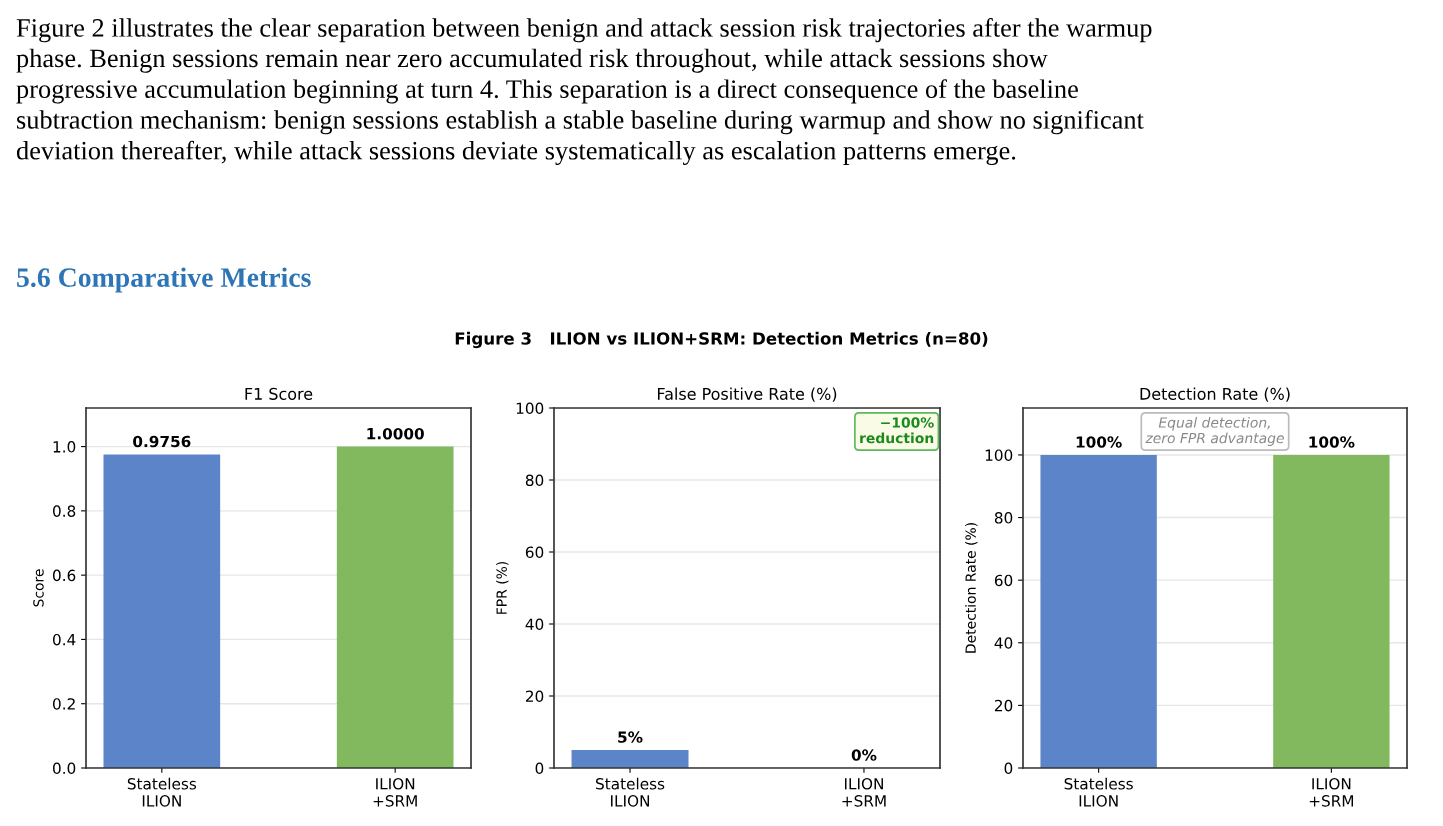 The width and height of the screenshot is (1443, 826). I want to click on caption: Figure 2 illustrates the clear separation between benign and attack session risk trajectories after the warmup phase. Benign sessions remain near zero accumulated risk throughout, while attack sessions show progressive accumulation beginning at turn 4. This separation is a direct consequence of the baseline subtraction mechanism: benign sessions establish a stable baseline during warmup and show no significant deviation thereafter, while attack sessions deviate systematically as escalation patterns emerge., so click(584, 92).